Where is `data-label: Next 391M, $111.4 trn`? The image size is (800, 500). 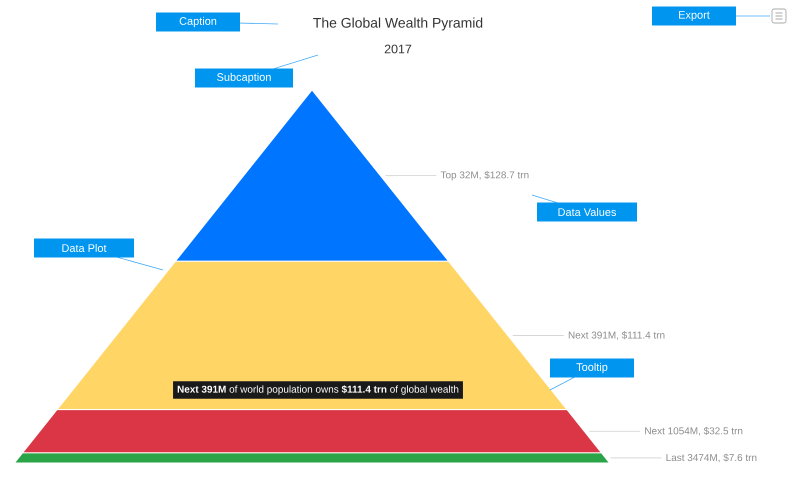
data-label: Next 391M, $111.4 trn is located at coordinates (616, 335).